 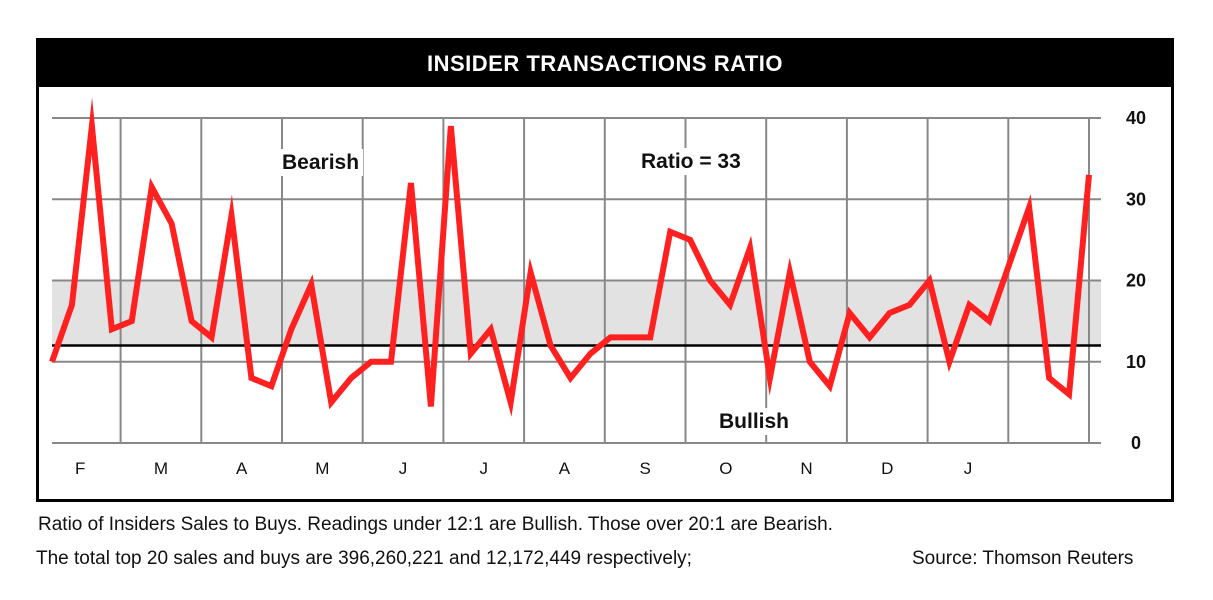 What do you see at coordinates (725, 468) in the screenshot?
I see `month-label: O` at bounding box center [725, 468].